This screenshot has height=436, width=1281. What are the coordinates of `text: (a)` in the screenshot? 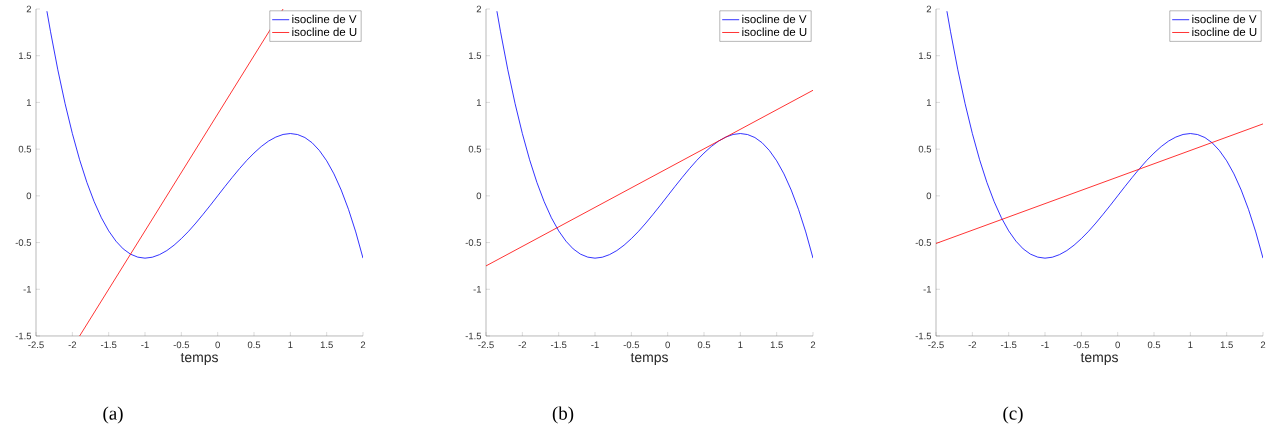 It's located at (113, 415).